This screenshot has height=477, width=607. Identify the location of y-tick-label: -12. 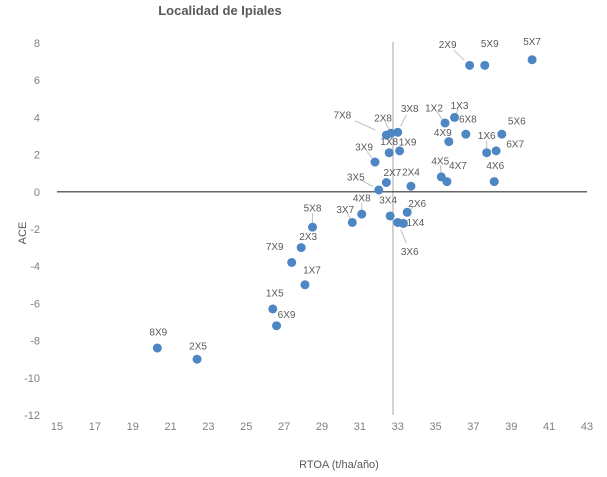
(32, 416).